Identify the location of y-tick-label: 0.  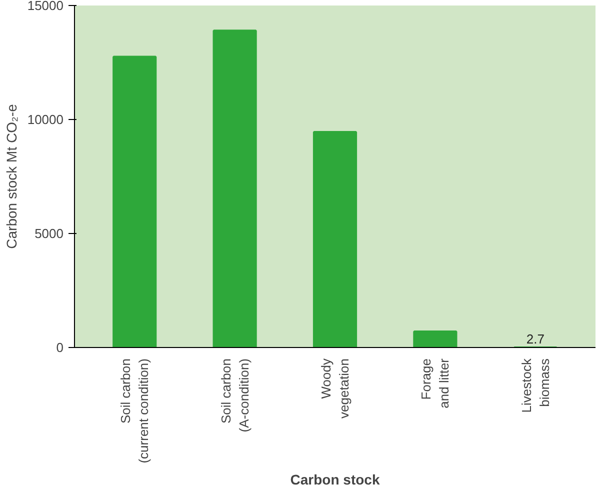
(60, 347).